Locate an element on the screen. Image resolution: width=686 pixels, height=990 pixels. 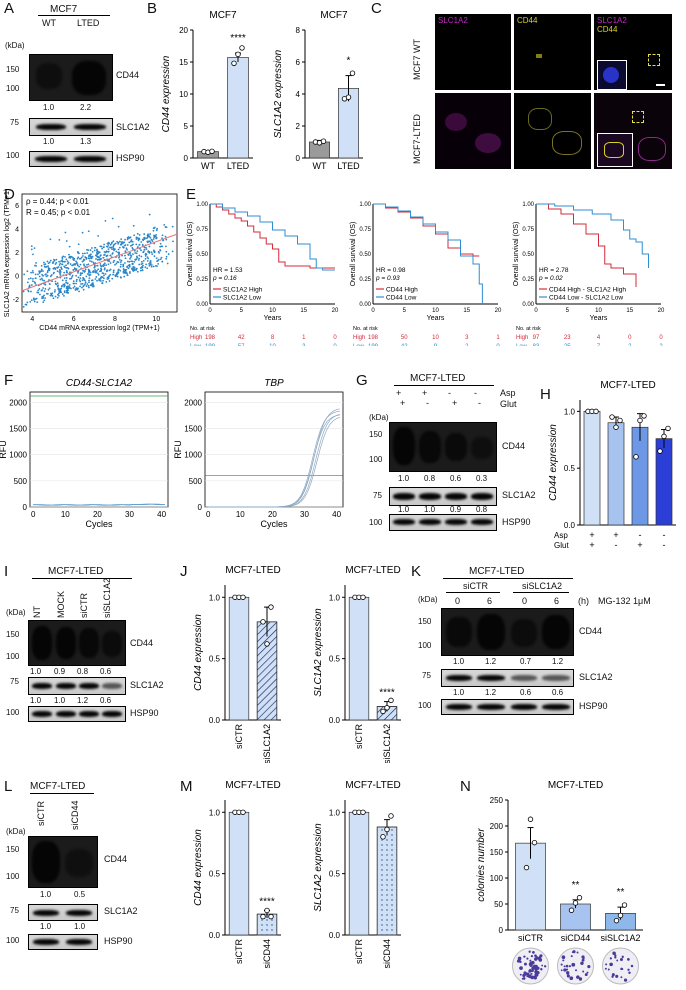
x-tick-label: 6 is located at coordinates (74, 319).